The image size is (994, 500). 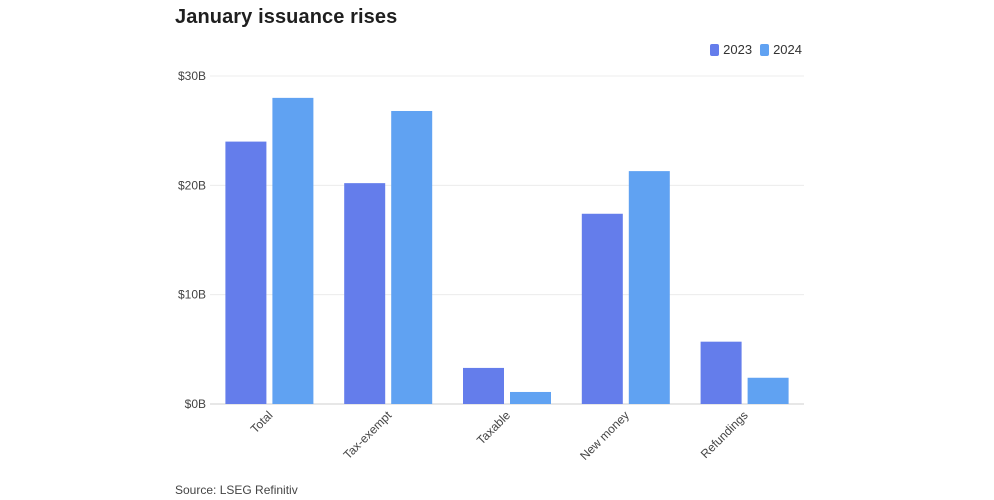 I want to click on bar-2023-new-money, so click(x=602, y=308).